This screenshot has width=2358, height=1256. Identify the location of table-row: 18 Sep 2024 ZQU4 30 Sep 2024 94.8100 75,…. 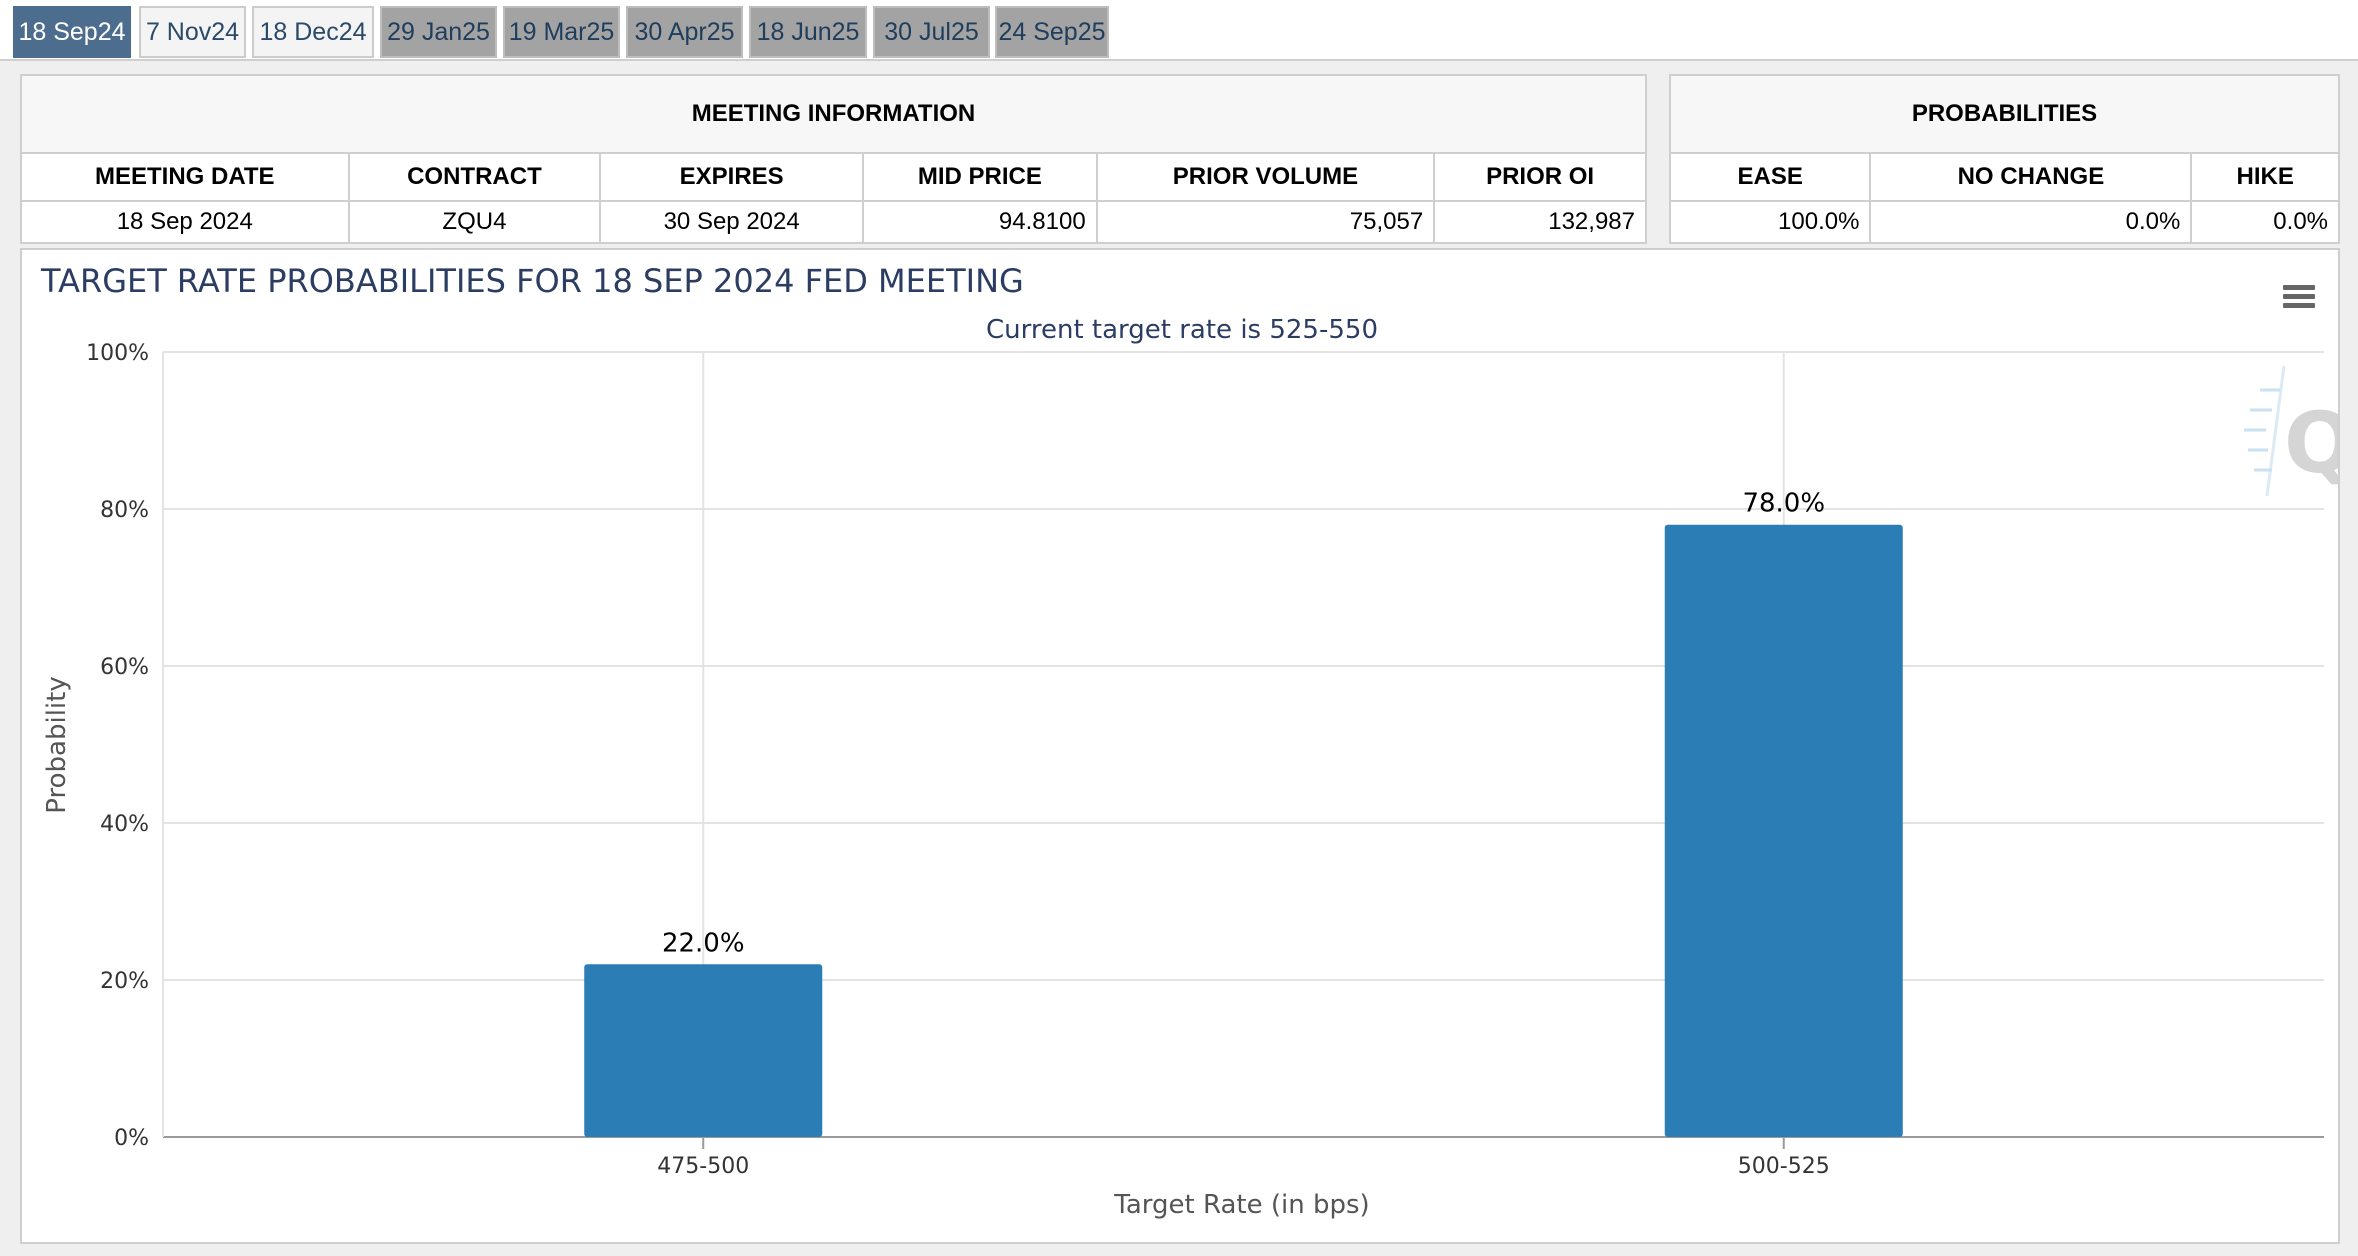
(833, 222).